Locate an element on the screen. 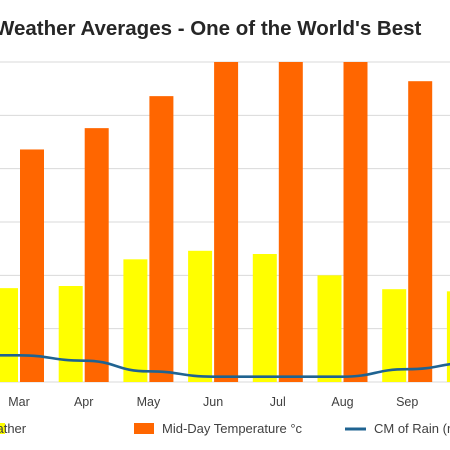 The width and height of the screenshot is (450, 450). legend-item-rain: CM of Rain (monthly) is located at coordinates (397, 428).